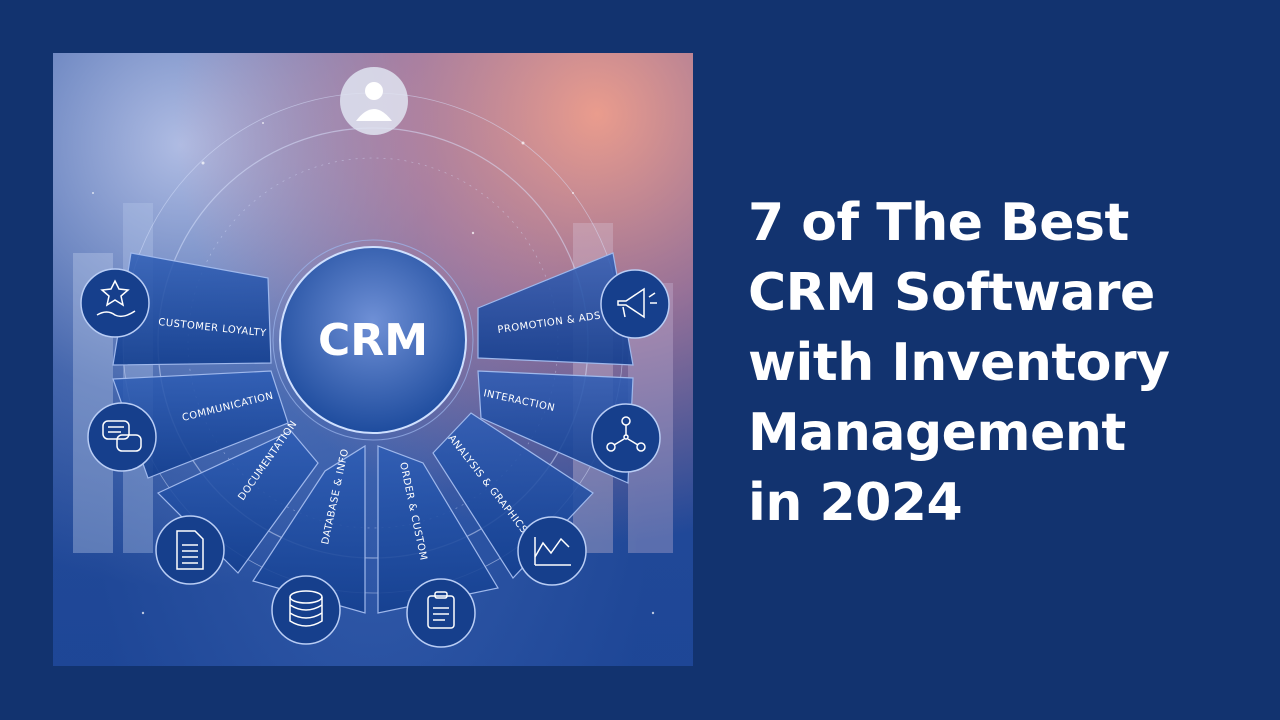 Image resolution: width=1280 pixels, height=720 pixels. I want to click on segment-order-custom, so click(438, 529).